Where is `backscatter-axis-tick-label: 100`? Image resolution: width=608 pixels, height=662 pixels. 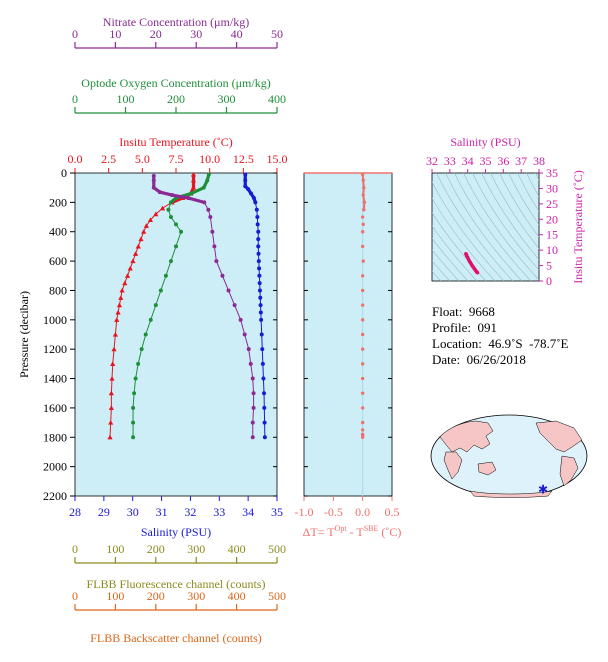
backscatter-axis-tick-label: 100 is located at coordinates (115, 596).